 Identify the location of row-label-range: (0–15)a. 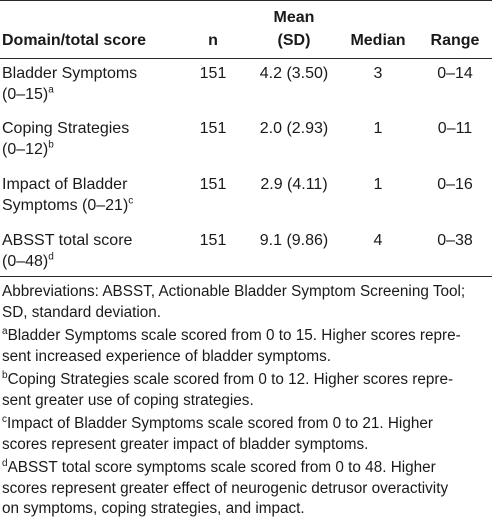
(28, 93).